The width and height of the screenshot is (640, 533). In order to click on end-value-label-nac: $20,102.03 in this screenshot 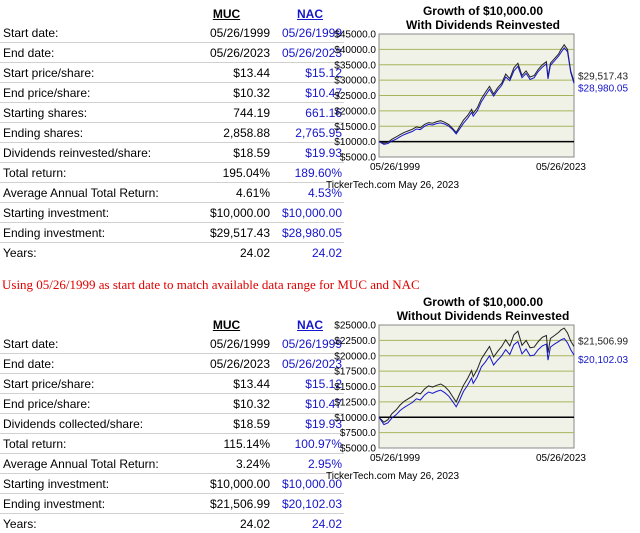, I will do `click(603, 360)`.